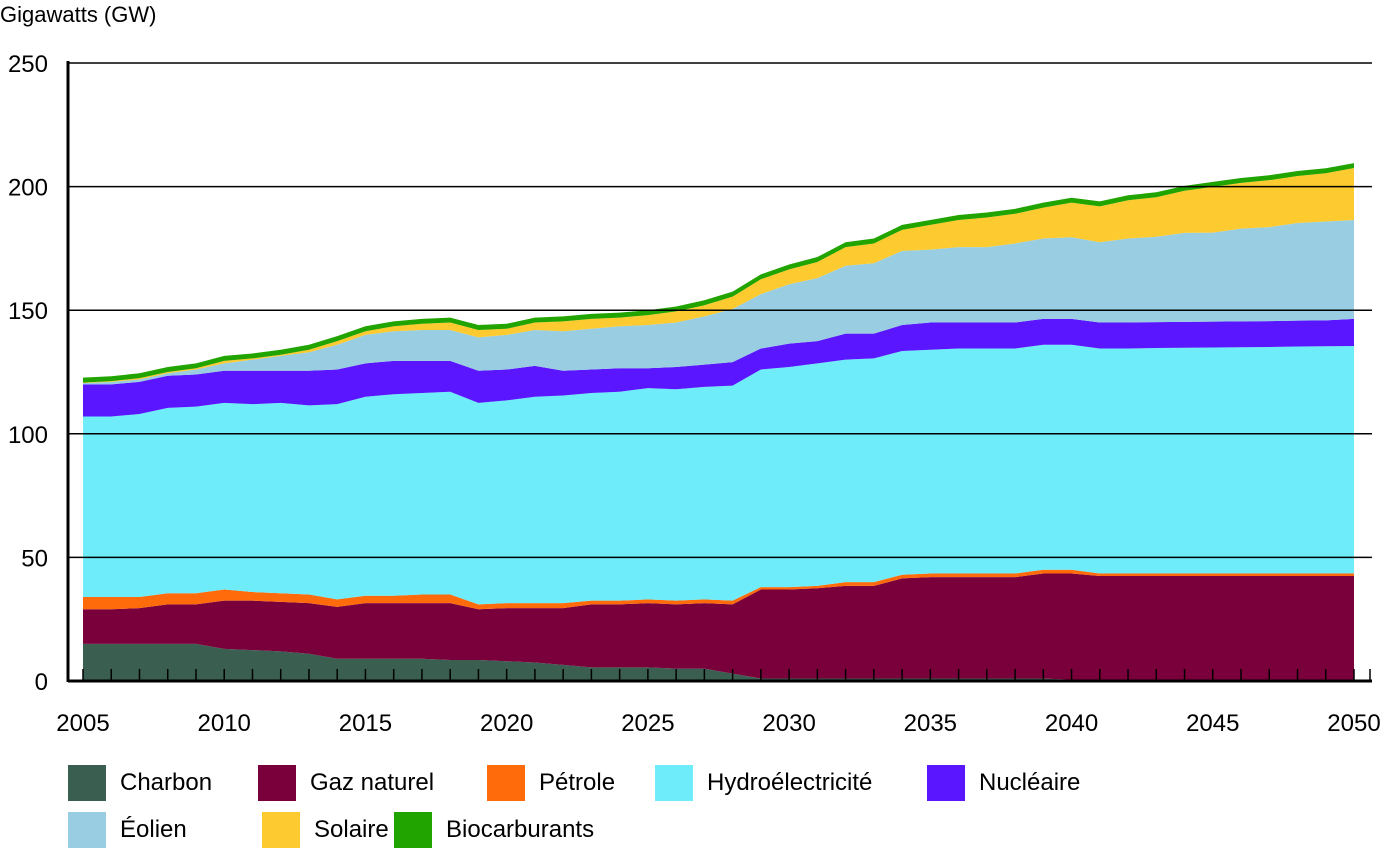 The height and width of the screenshot is (849, 1386). Describe the element at coordinates (365, 723) in the screenshot. I see `x-tick-label: 2015` at that location.